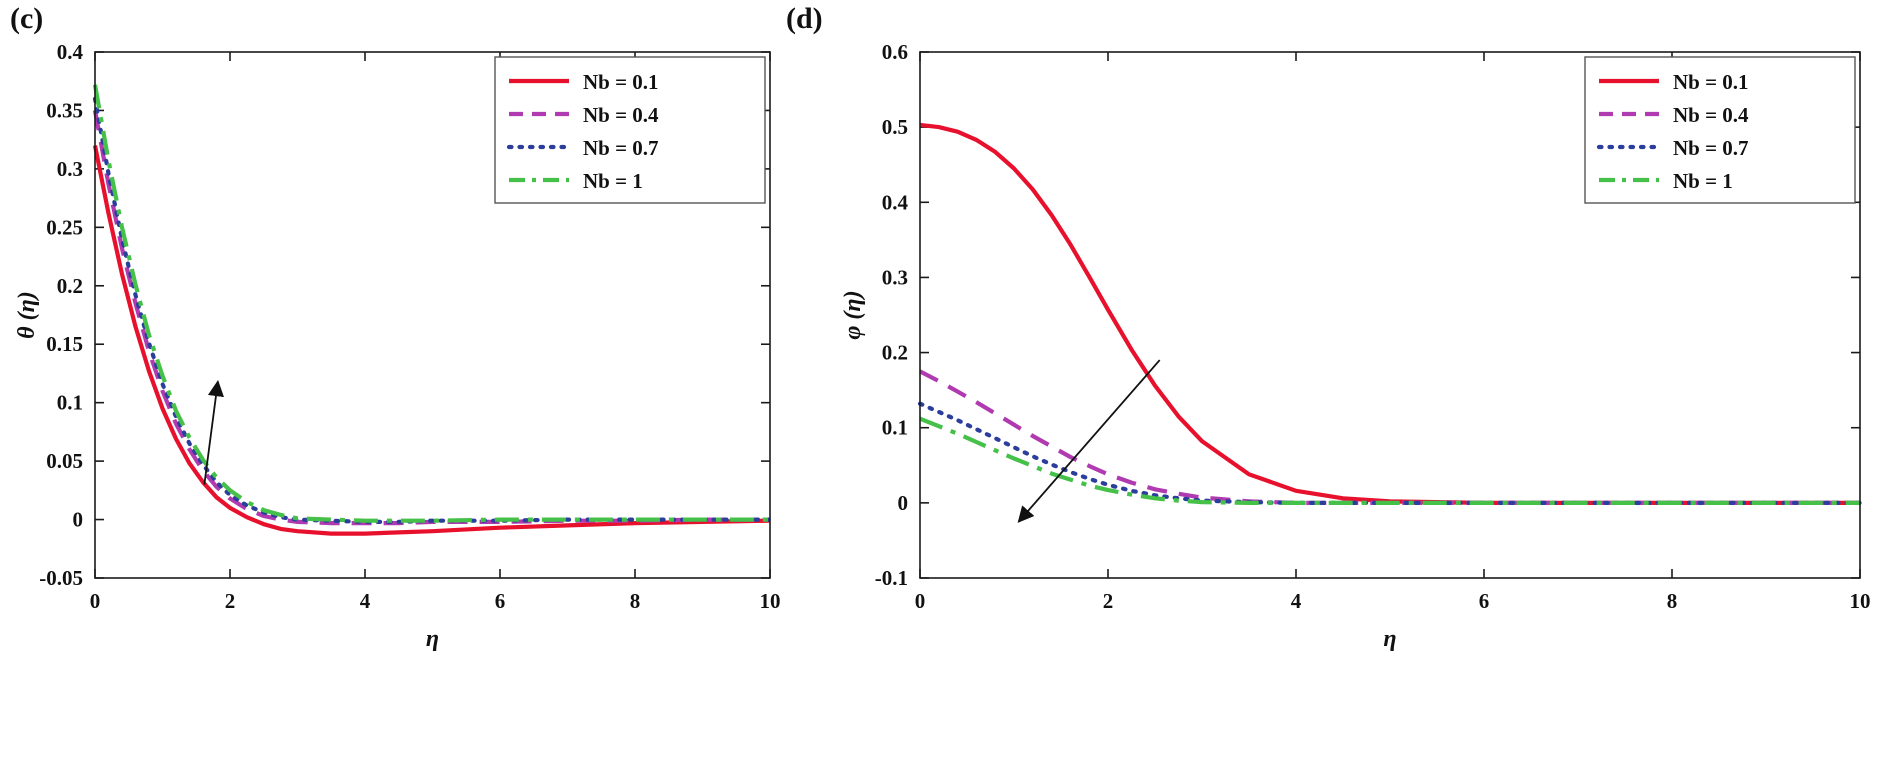 The image size is (1894, 773). I want to click on series-line-nb-0.7, so click(1390, 453).